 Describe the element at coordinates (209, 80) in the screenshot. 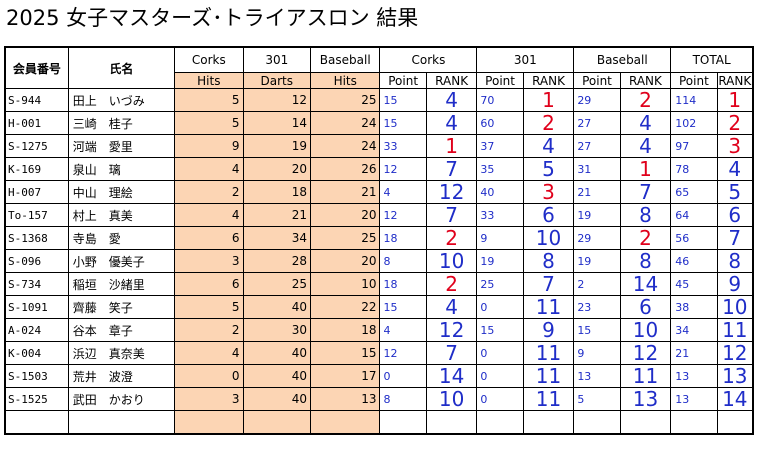

I see `corks-hits-header: Hits` at that location.